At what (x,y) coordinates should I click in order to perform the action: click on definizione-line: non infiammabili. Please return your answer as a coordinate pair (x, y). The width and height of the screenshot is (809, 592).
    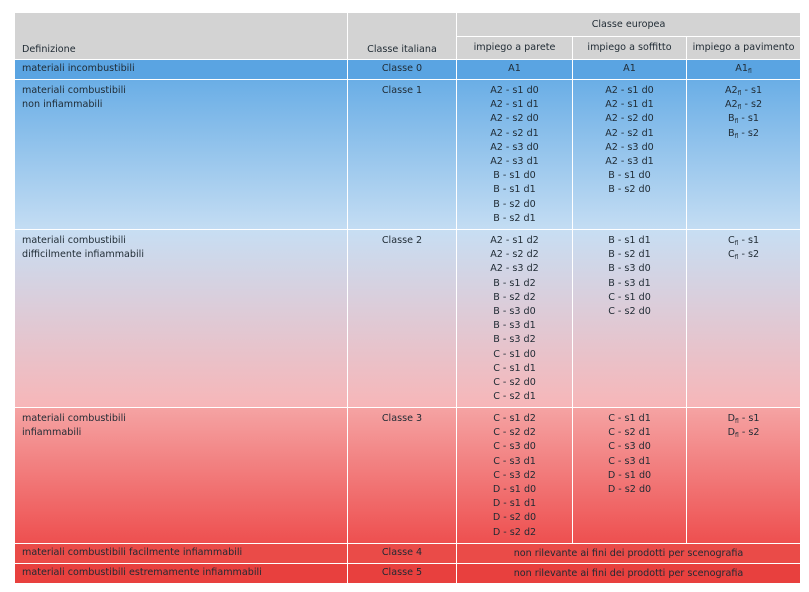
    Looking at the image, I should click on (62, 105).